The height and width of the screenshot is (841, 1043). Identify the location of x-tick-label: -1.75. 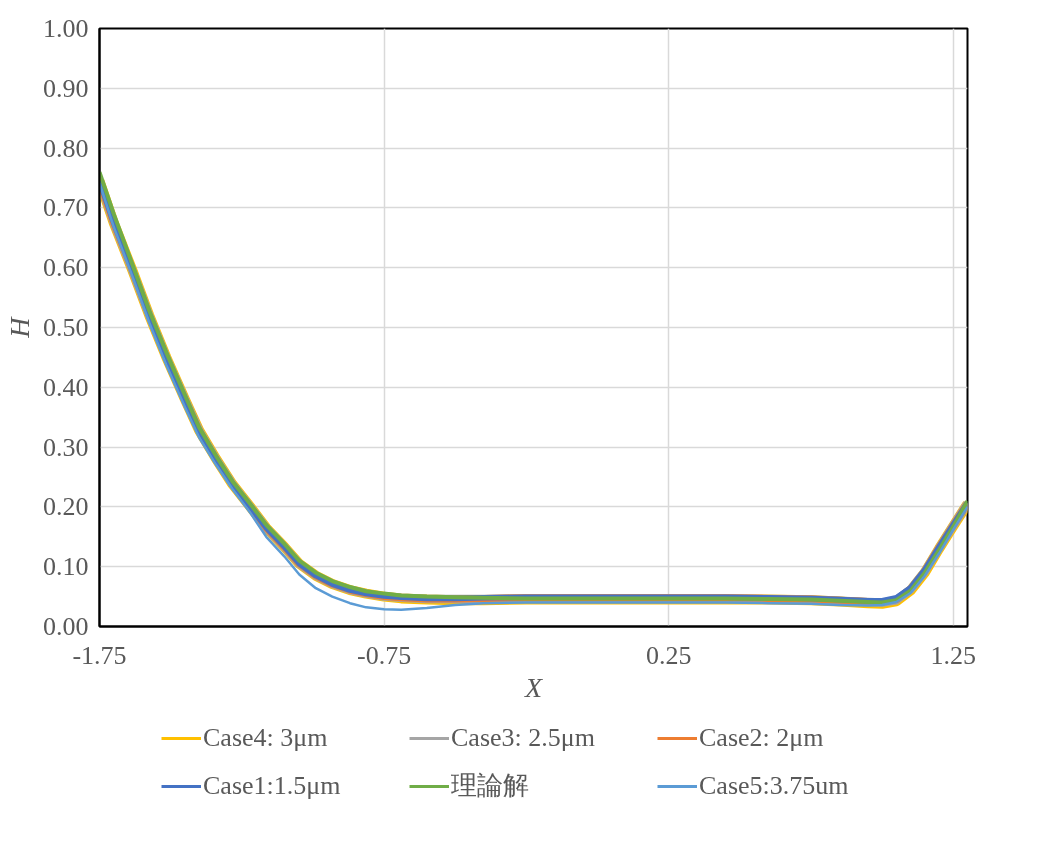
(99, 655).